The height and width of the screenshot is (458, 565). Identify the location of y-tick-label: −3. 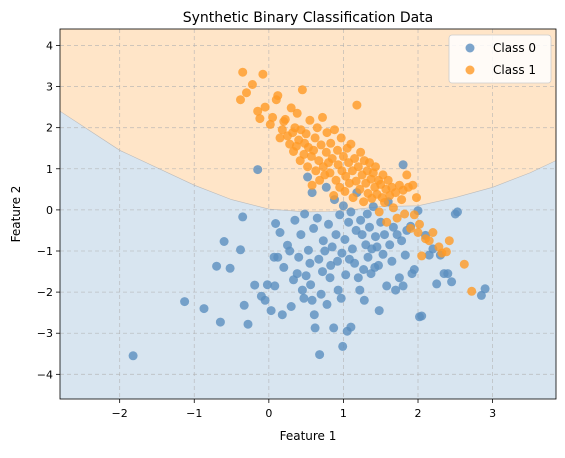
(45, 333).